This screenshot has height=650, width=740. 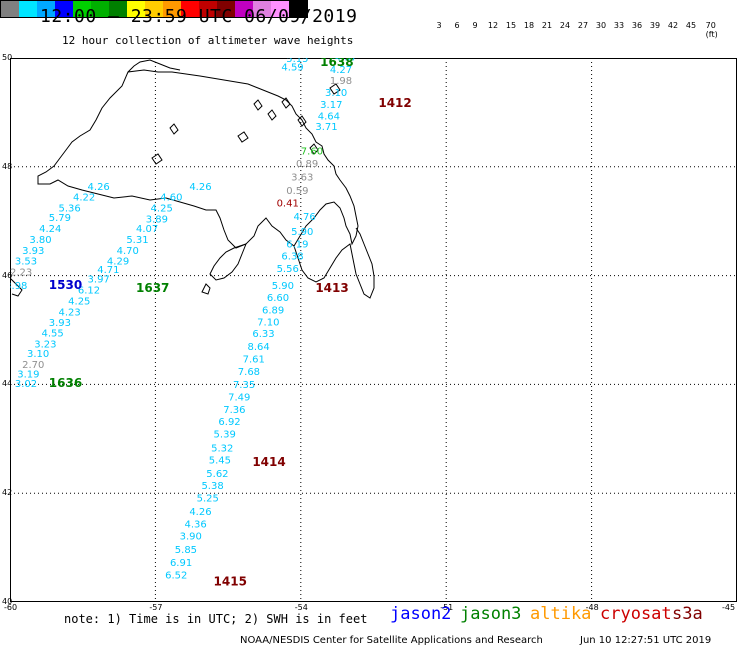 I want to click on wave-height-value: 4.25, so click(x=79, y=301).